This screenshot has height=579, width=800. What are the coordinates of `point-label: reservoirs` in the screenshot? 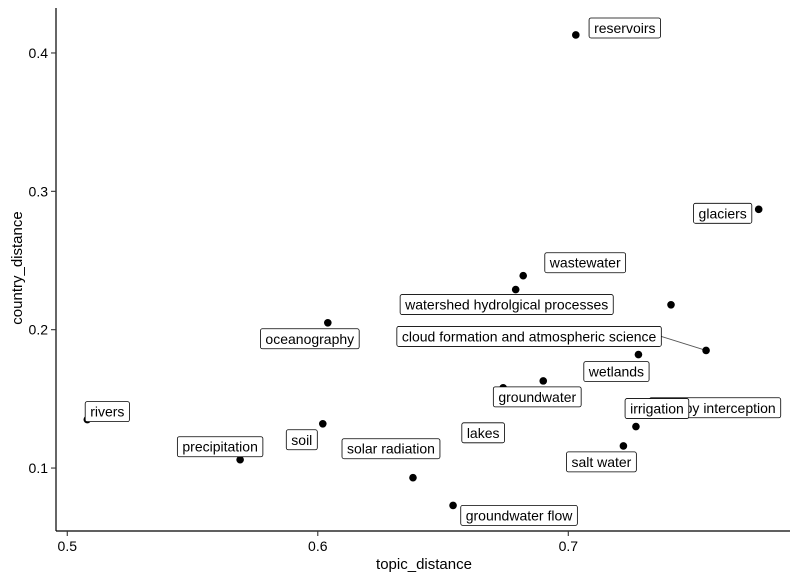 It's located at (624, 28).